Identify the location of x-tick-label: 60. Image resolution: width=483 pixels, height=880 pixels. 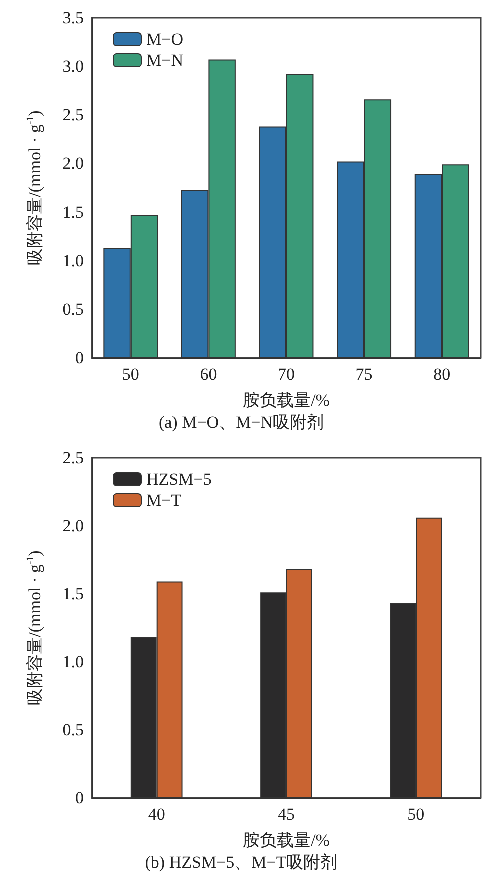
(209, 374).